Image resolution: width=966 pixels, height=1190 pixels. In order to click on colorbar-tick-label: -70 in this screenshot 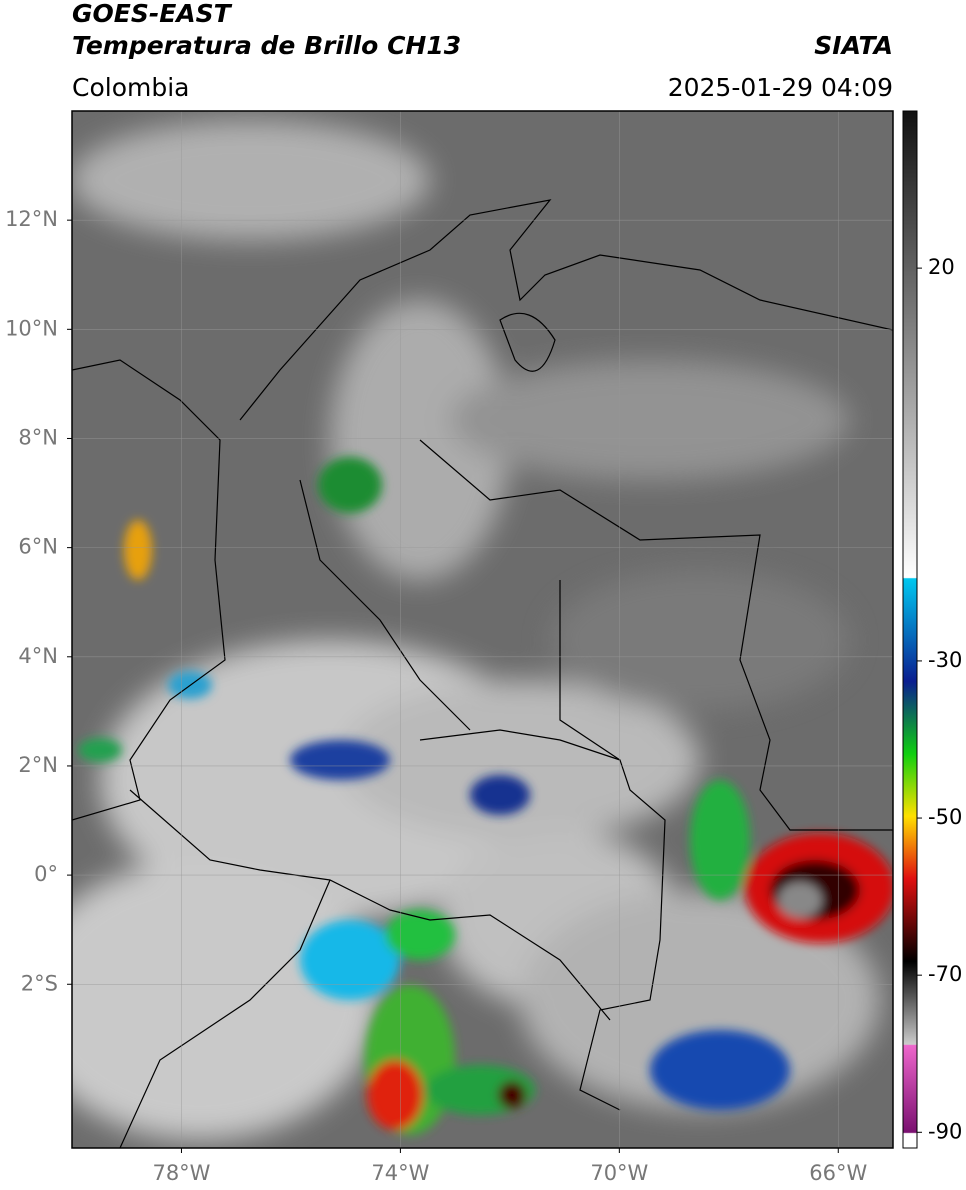, I will do `click(945, 974)`.